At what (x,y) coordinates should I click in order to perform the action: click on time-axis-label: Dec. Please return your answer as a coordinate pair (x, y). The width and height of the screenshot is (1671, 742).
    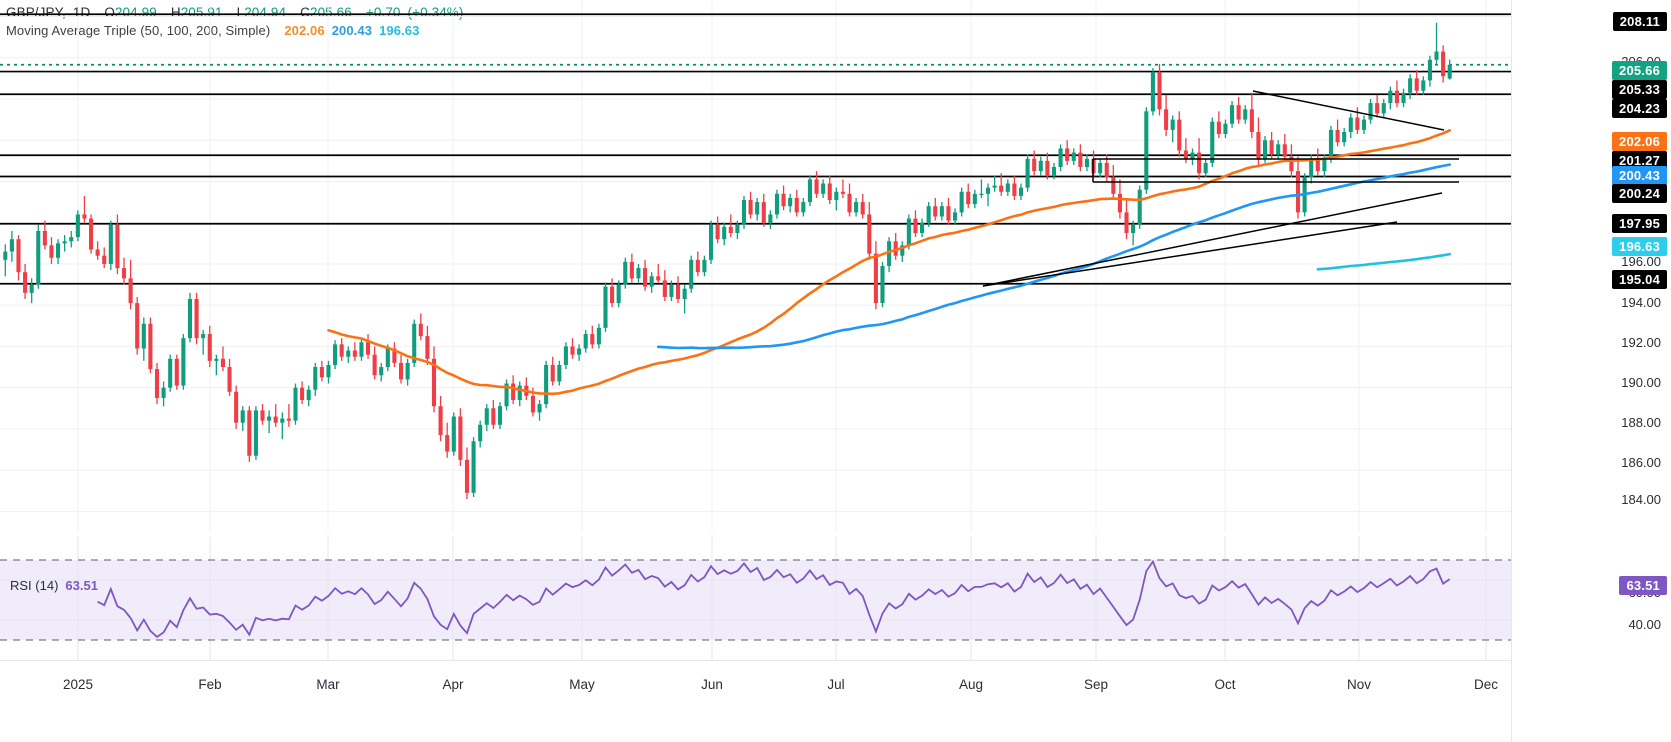
    Looking at the image, I should click on (1486, 684).